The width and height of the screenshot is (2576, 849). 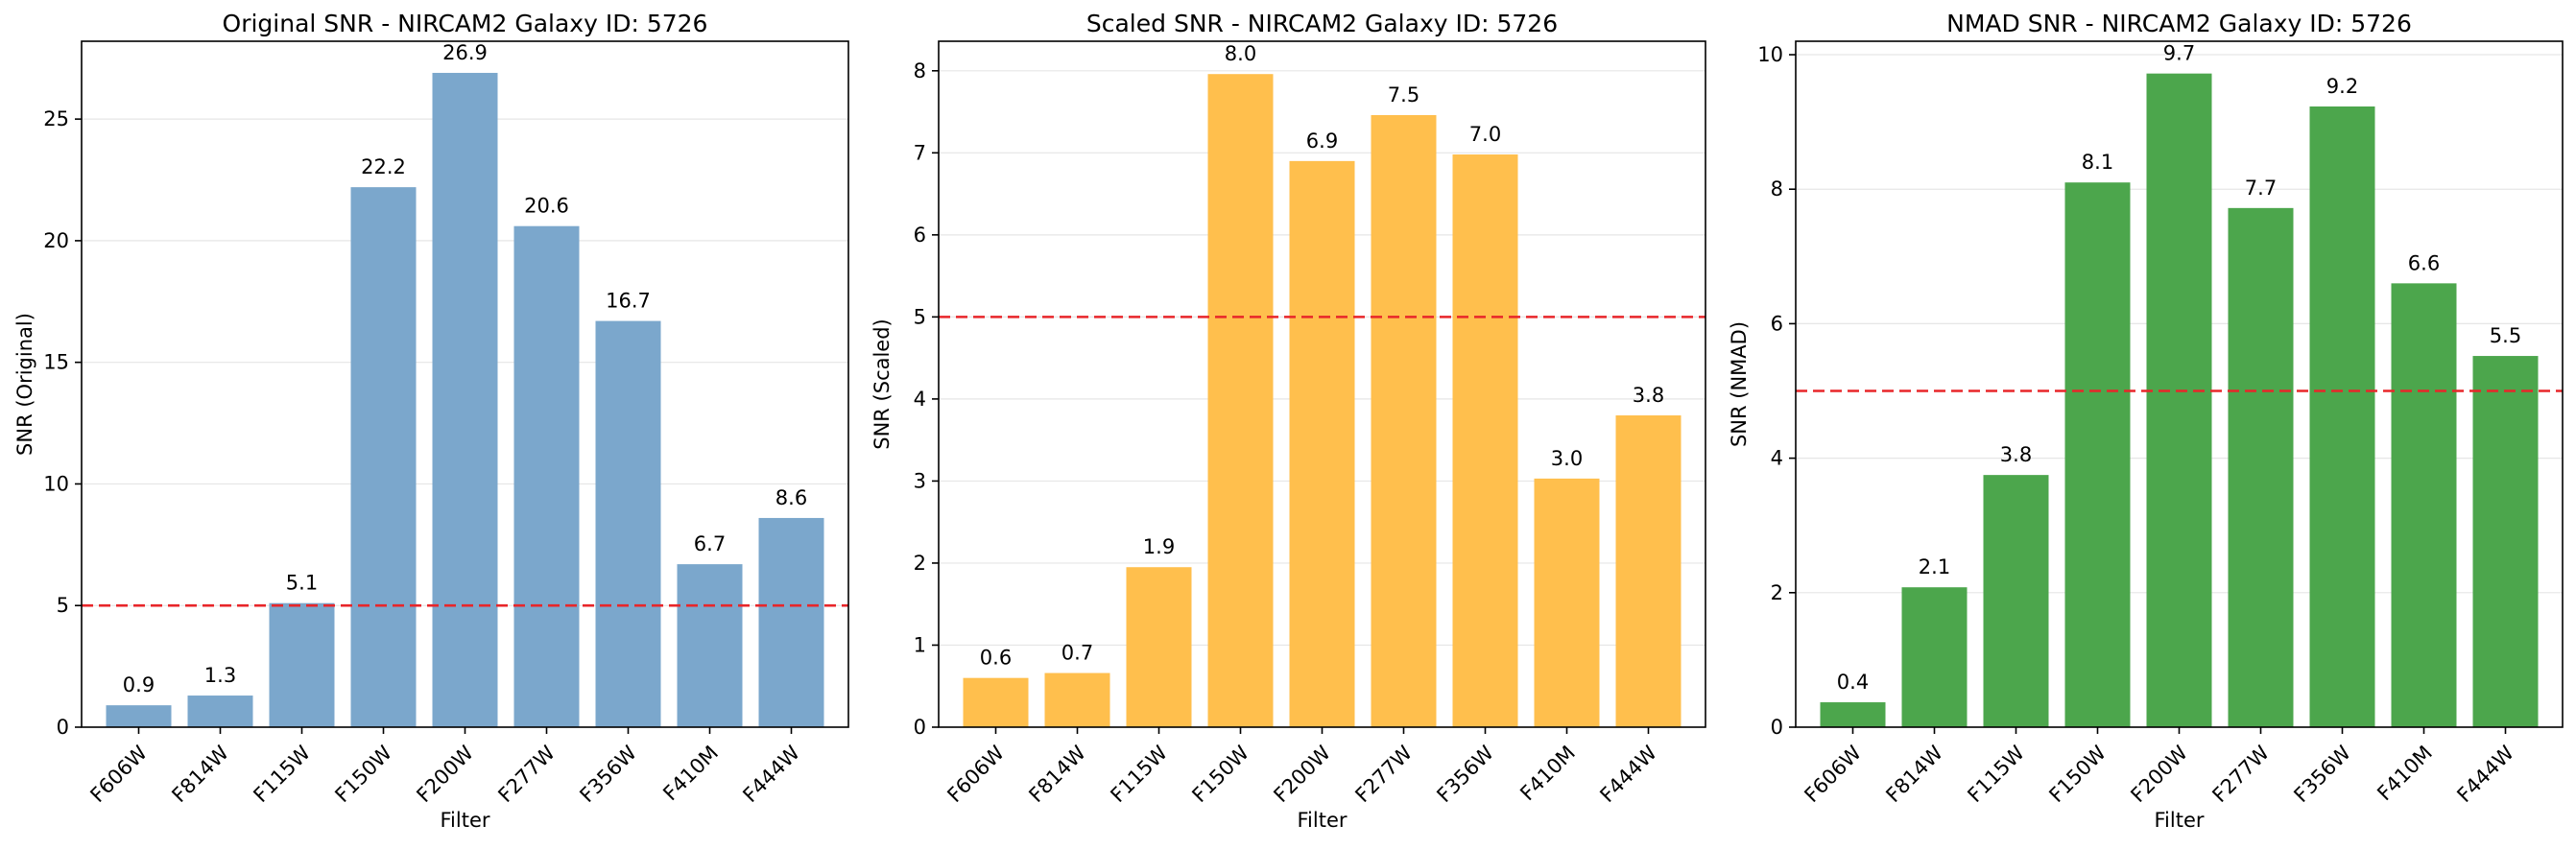 I want to click on x-tick-label: F277W, so click(x=2240, y=774).